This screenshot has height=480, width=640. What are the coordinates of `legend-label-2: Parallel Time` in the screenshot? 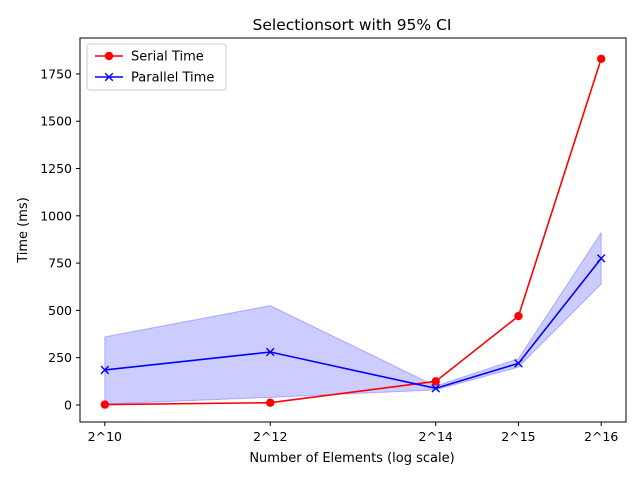 It's located at (172, 78).